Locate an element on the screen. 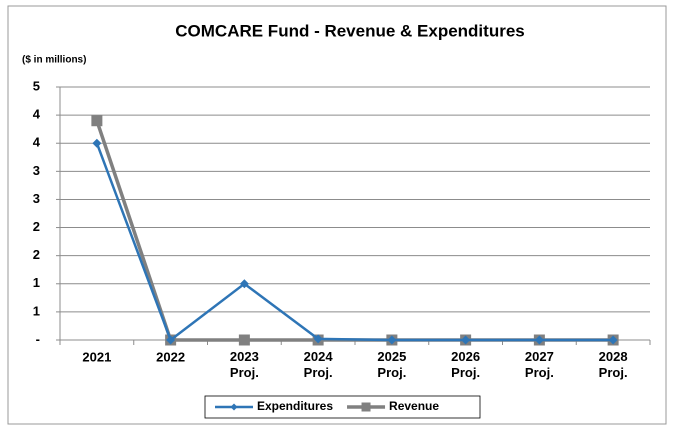 This screenshot has width=675, height=425. x-tick-label: 2025 Proj. is located at coordinates (391, 364).